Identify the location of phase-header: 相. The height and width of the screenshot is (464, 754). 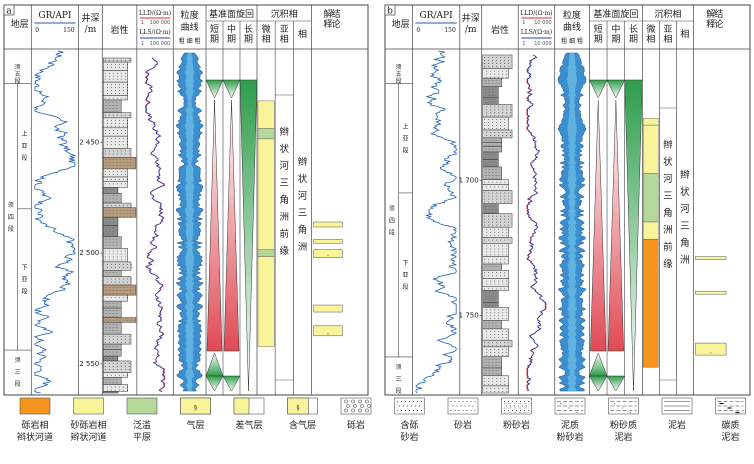
(684, 34).